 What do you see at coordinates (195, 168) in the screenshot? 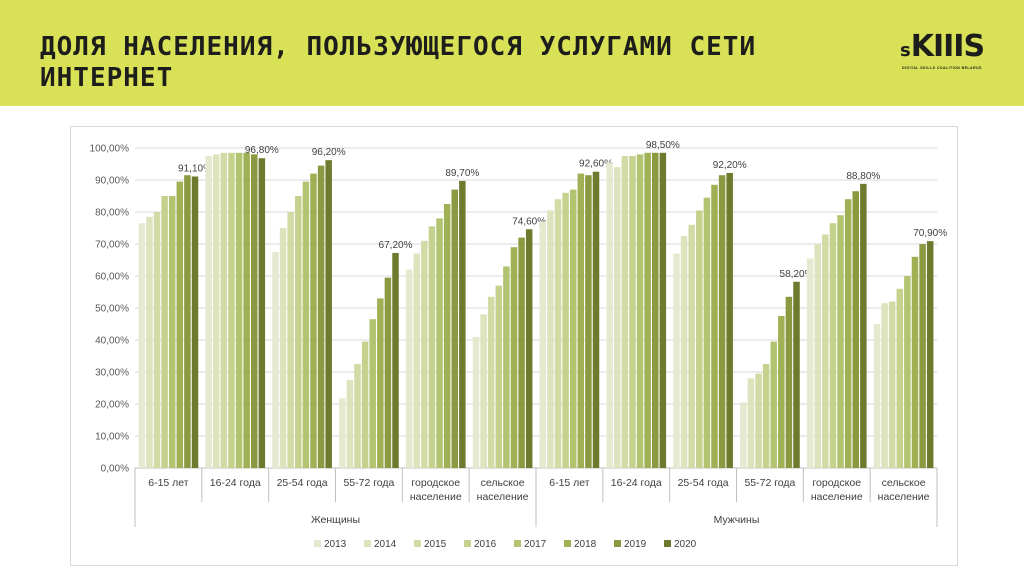
I see `data-label: 91,10%` at bounding box center [195, 168].